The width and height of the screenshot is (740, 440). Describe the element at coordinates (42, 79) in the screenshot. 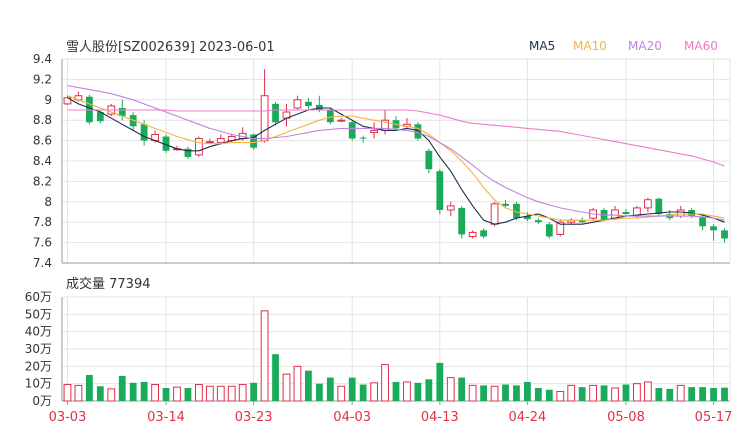

I see `price-axis-tick-label: 9.2` at that location.